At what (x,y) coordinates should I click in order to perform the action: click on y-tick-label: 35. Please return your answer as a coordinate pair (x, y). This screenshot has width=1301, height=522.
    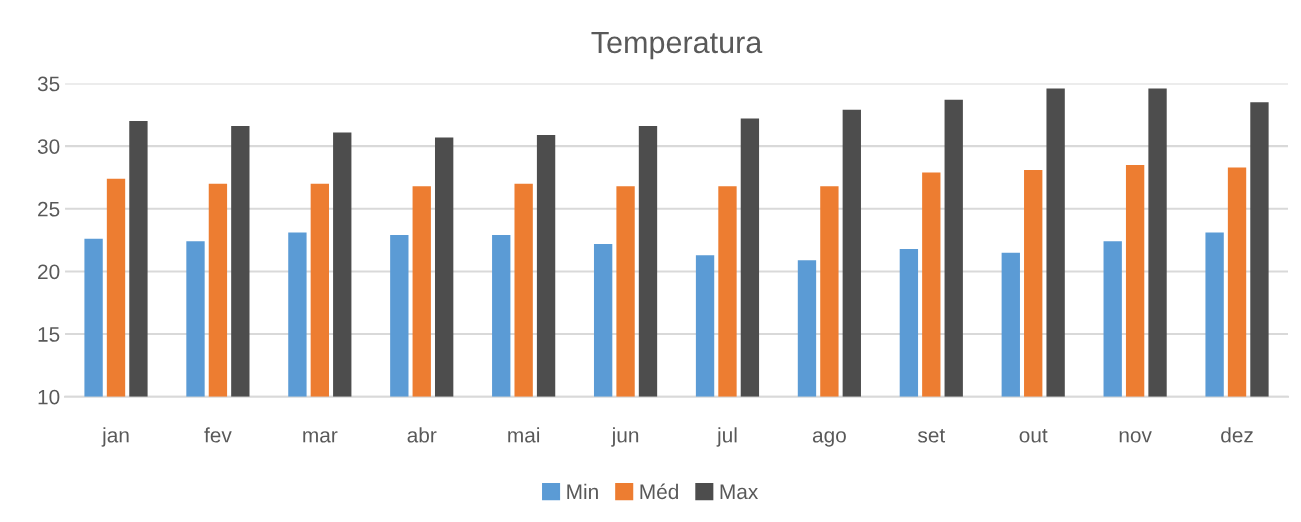
    Looking at the image, I should click on (48, 84).